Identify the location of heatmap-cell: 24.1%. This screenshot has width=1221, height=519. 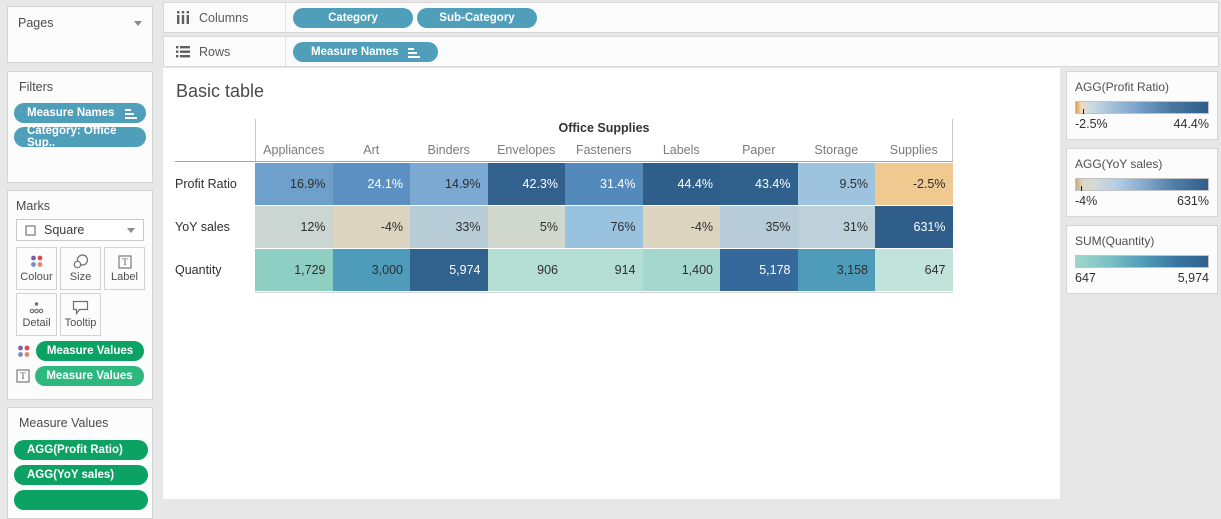
(371, 184).